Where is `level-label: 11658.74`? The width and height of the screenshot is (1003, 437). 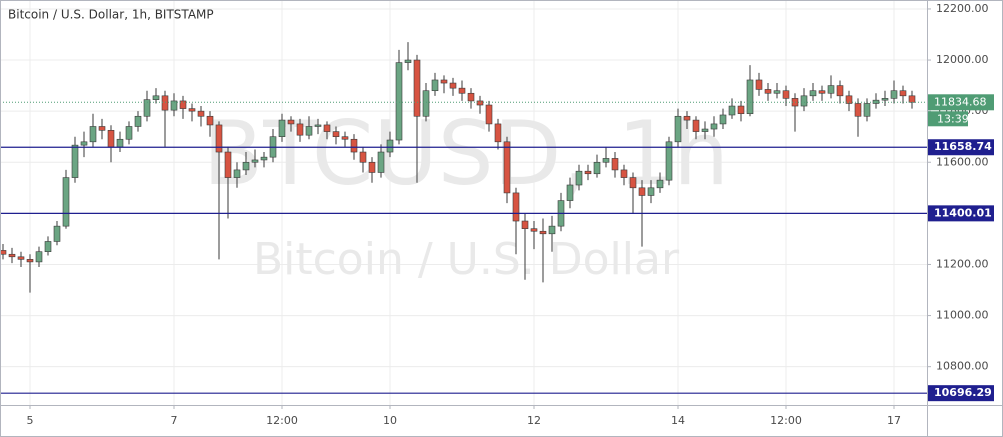 level-label: 11658.74 is located at coordinates (963, 146).